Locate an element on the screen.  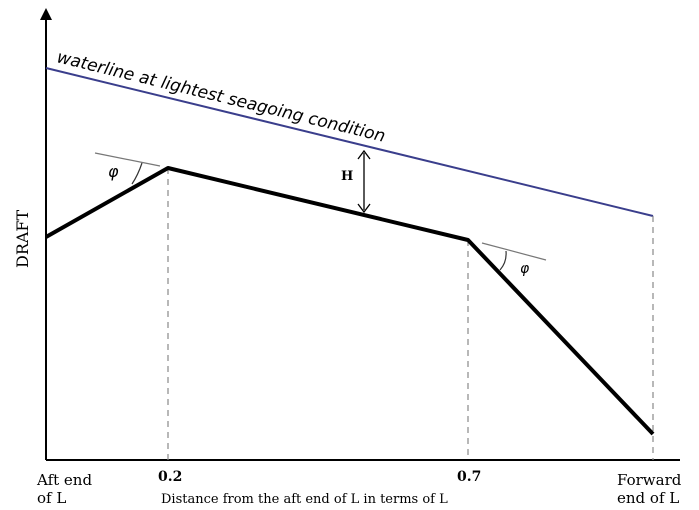
forward-end-label-line2: end of L is located at coordinates (648, 498).